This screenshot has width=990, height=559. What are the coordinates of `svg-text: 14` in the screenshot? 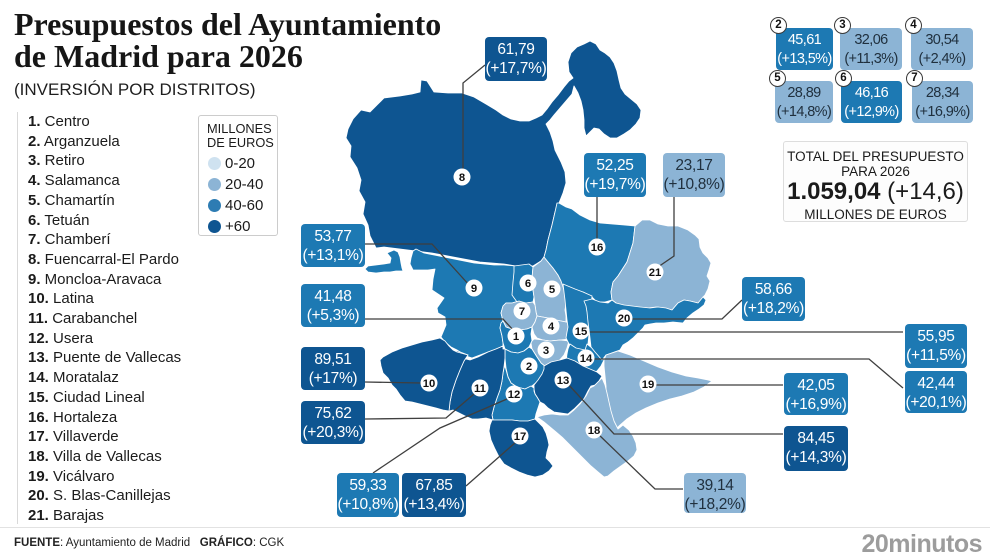 It's located at (586, 359).